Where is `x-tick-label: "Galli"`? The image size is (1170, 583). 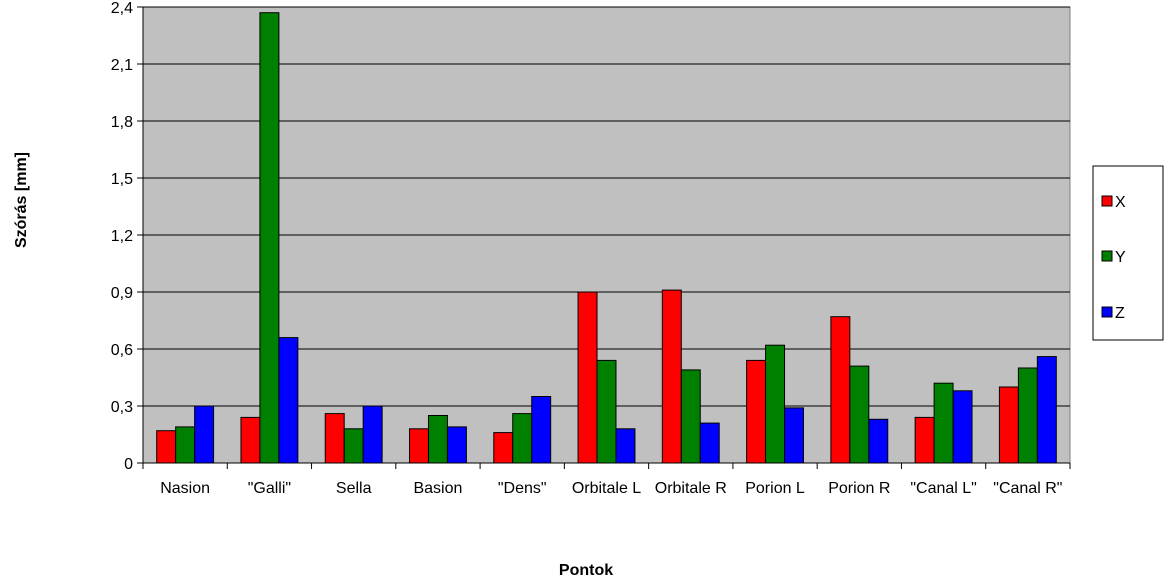
x-tick-label: "Galli" is located at coordinates (269, 488).